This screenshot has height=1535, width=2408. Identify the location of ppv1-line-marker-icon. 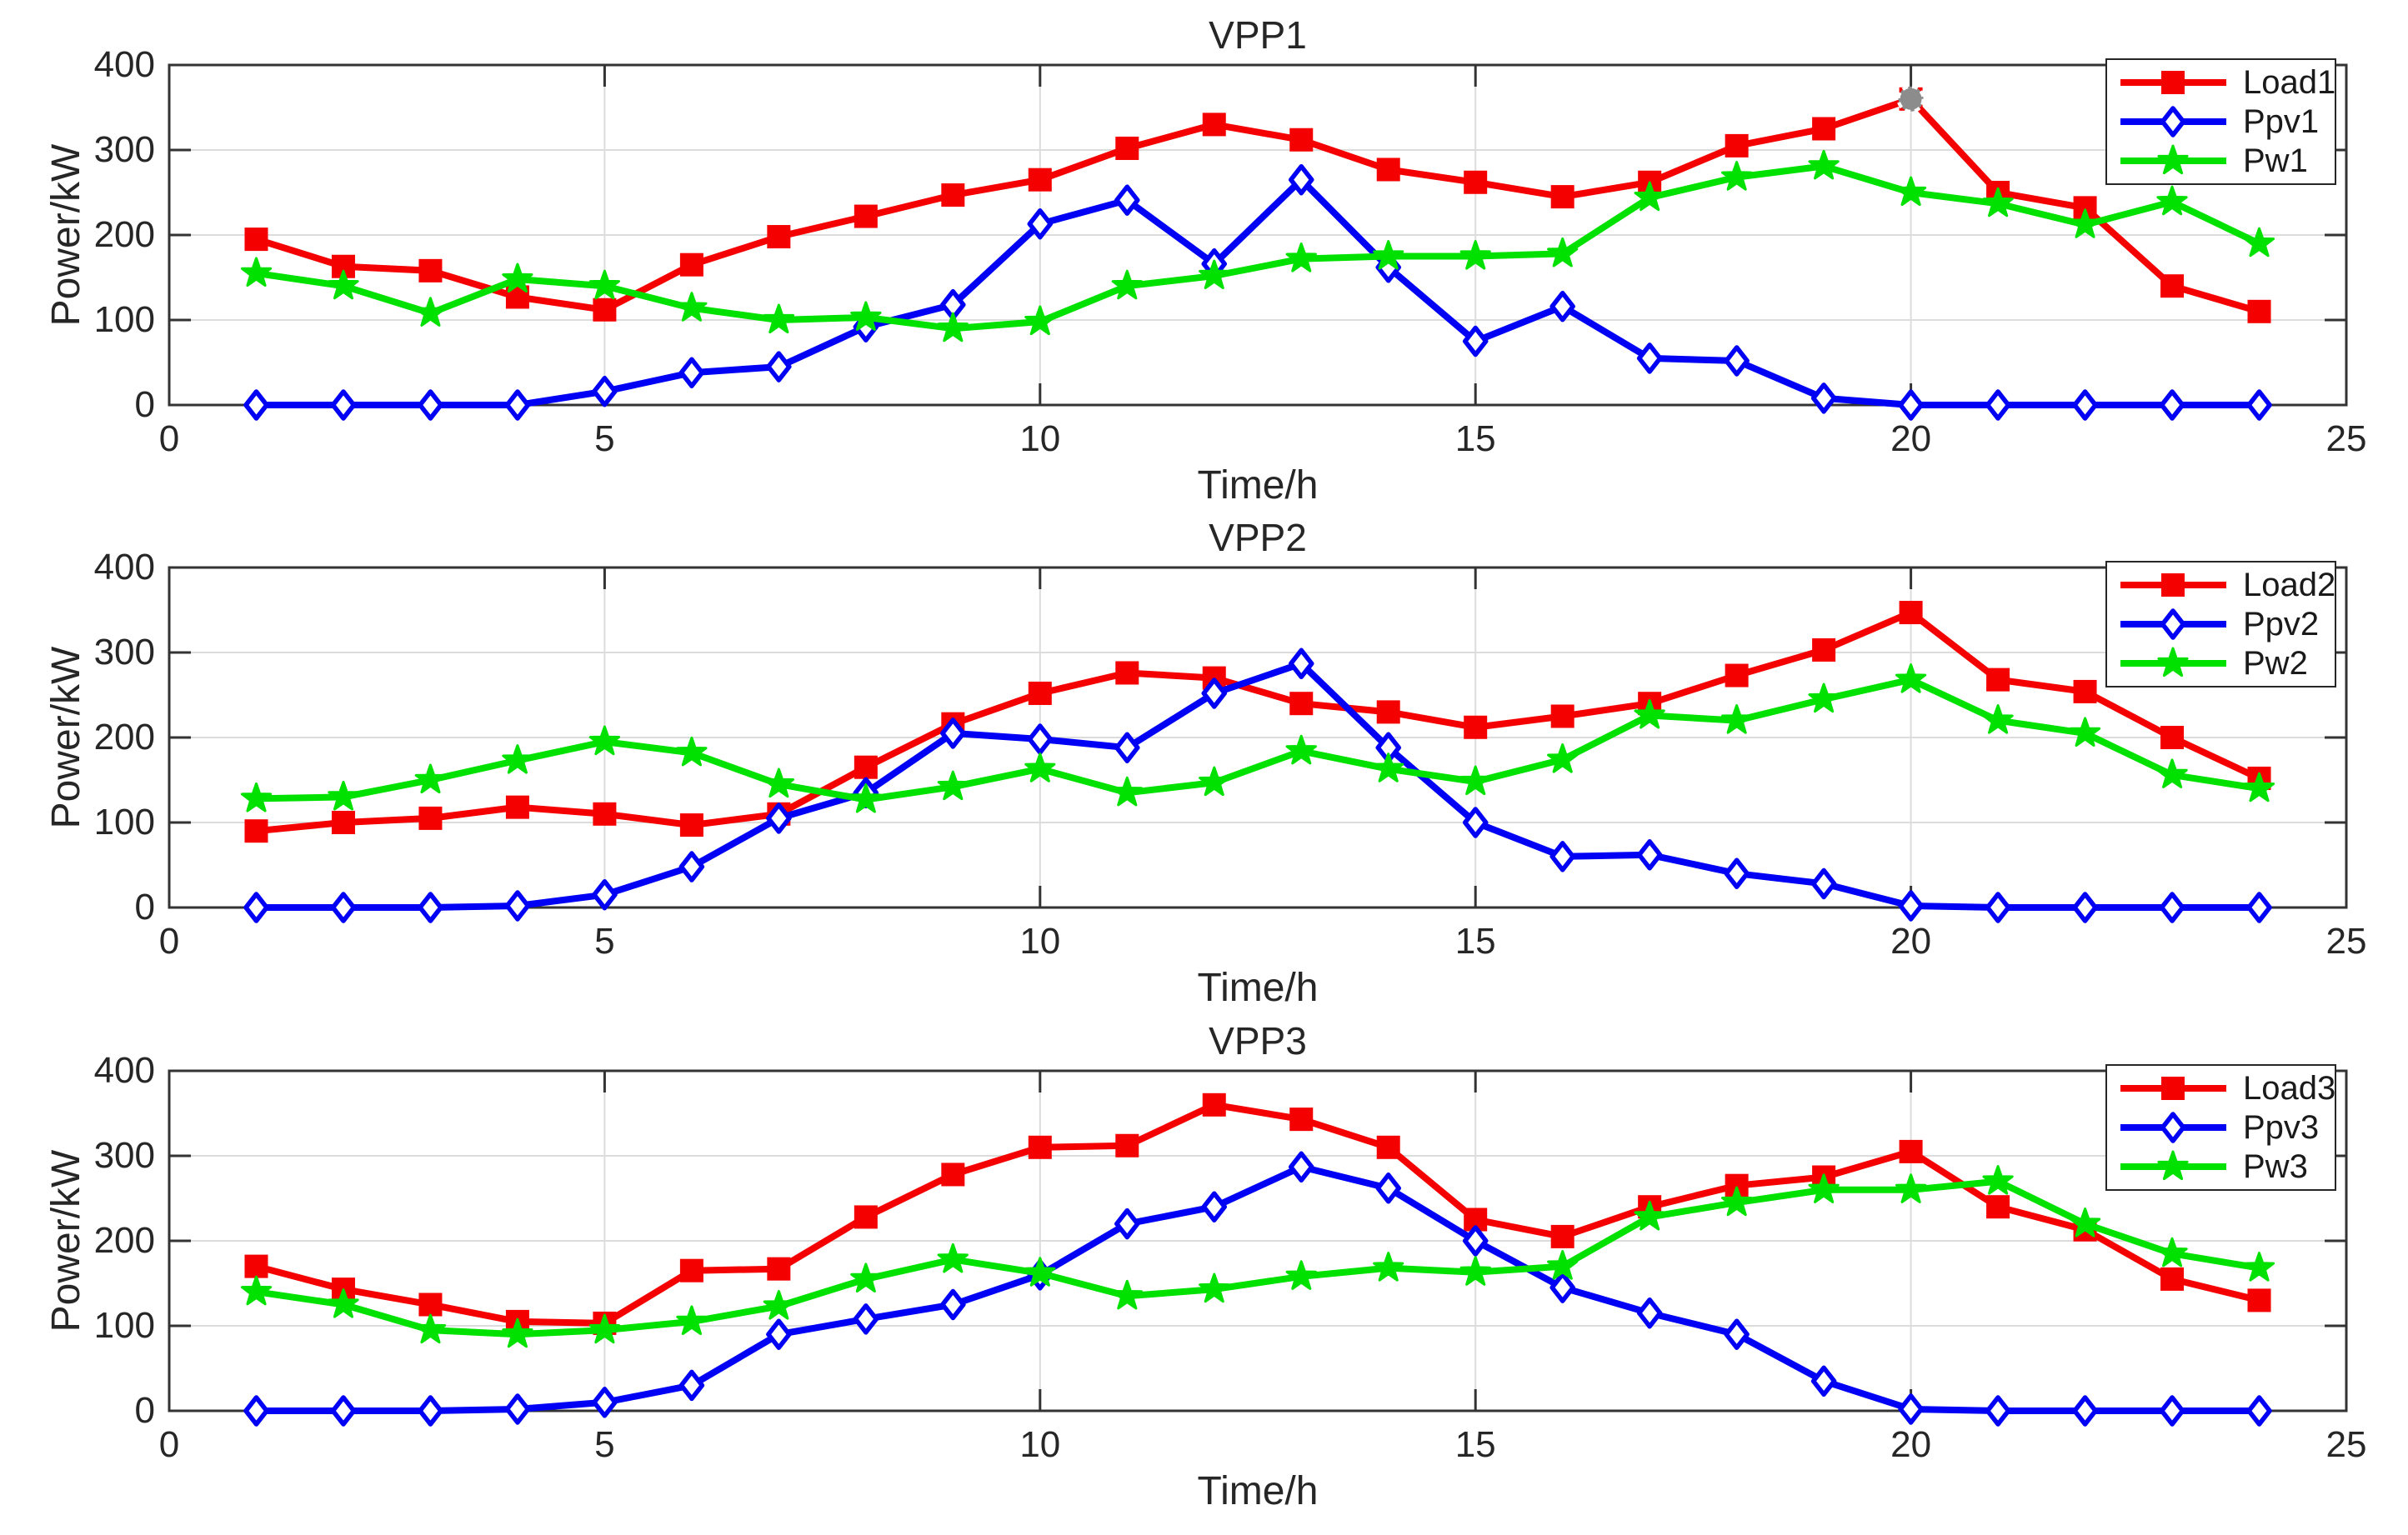
(2173, 122).